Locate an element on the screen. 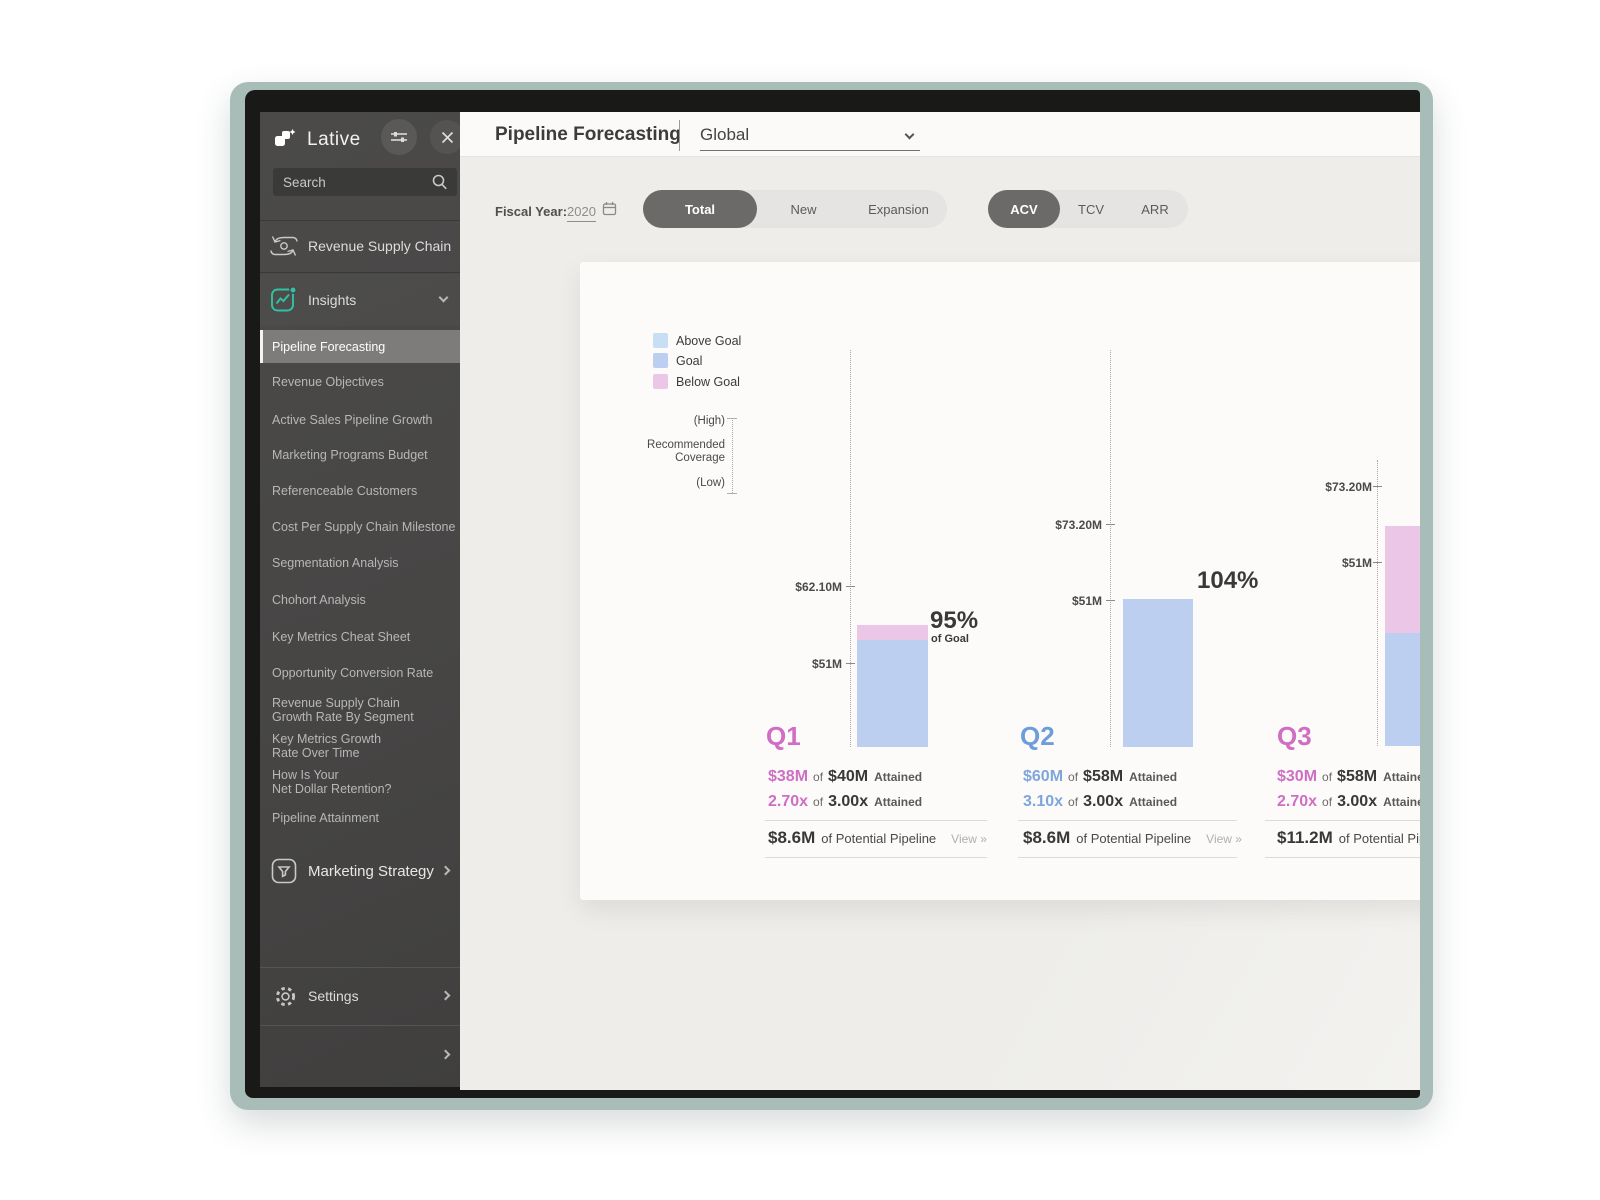 This screenshot has width=1600, height=1200. sidebar-item-marketing-programs-budget: Marketing Programs Budget is located at coordinates (360, 455).